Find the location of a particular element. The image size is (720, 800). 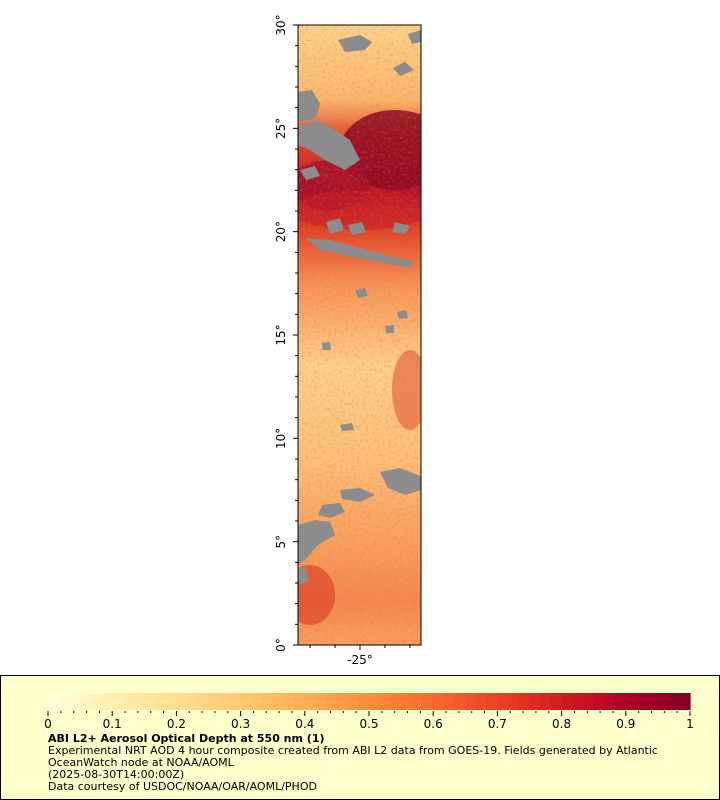

colorbar-ticks: 0 0.1 0.2 0.3 0.4 0.5 0.6 0.7 0.8 0.9 1 is located at coordinates (369, 721).